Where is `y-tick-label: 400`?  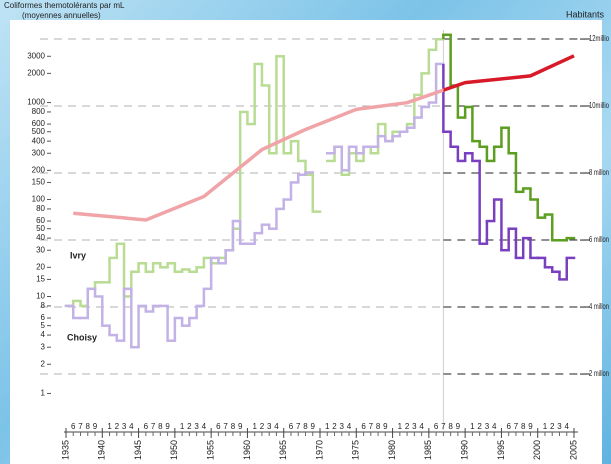
y-tick-label: 400 is located at coordinates (39, 140).